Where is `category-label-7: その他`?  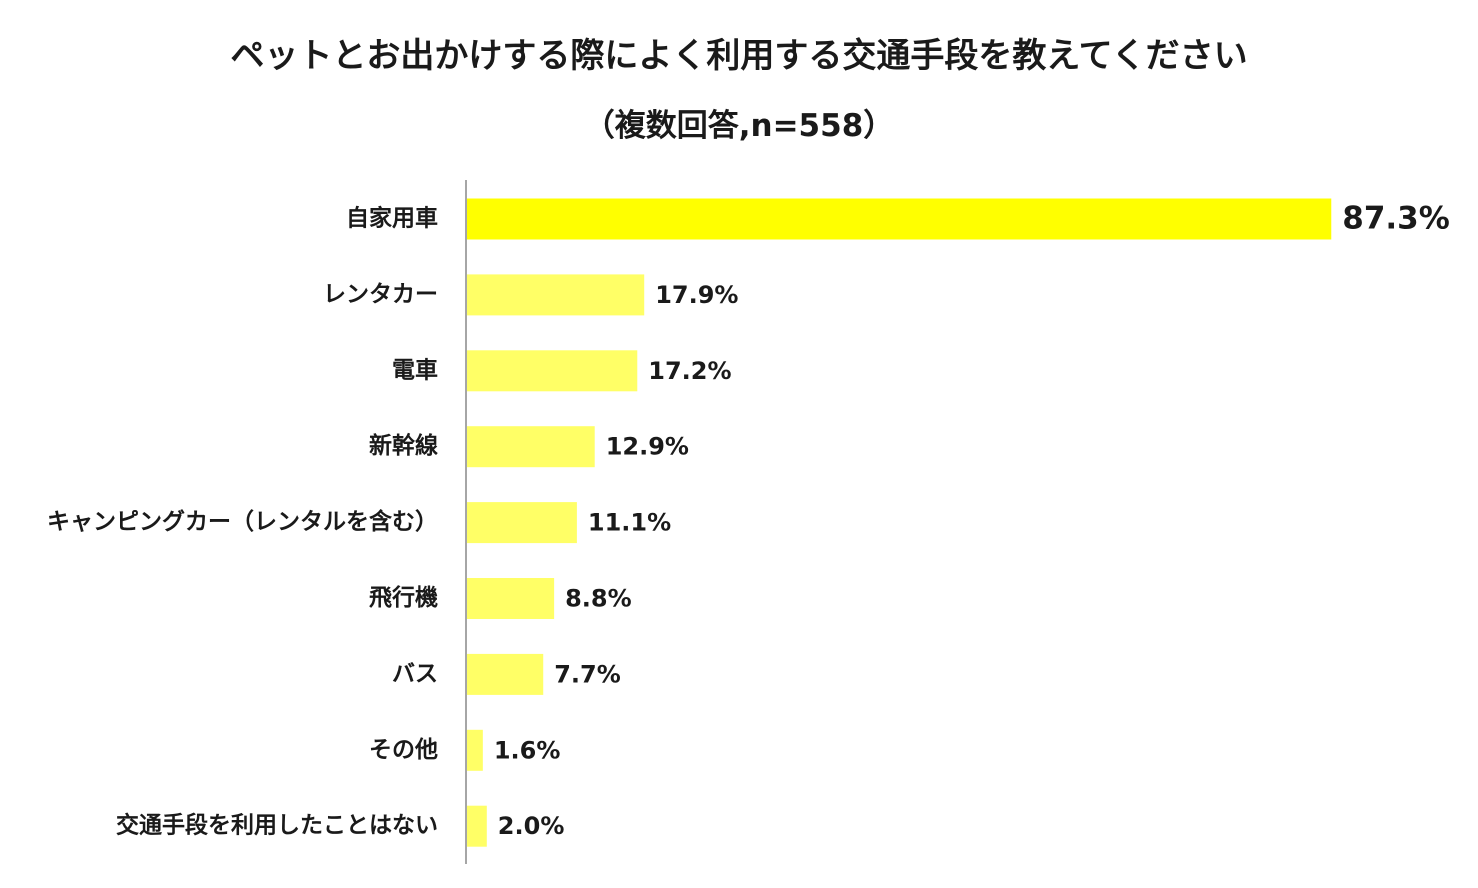 category-label-7: その他 is located at coordinates (403, 750).